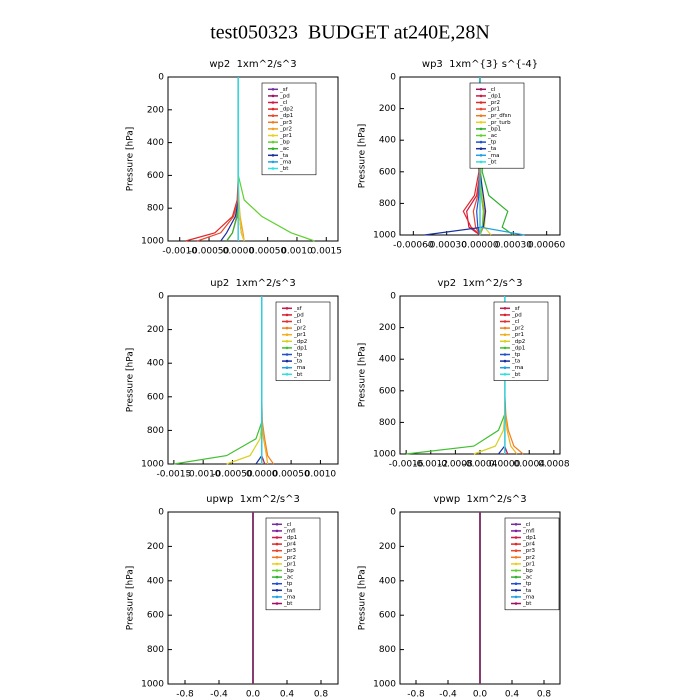  What do you see at coordinates (480, 695) in the screenshot?
I see `x-tick-label: 0.0` at bounding box center [480, 695].